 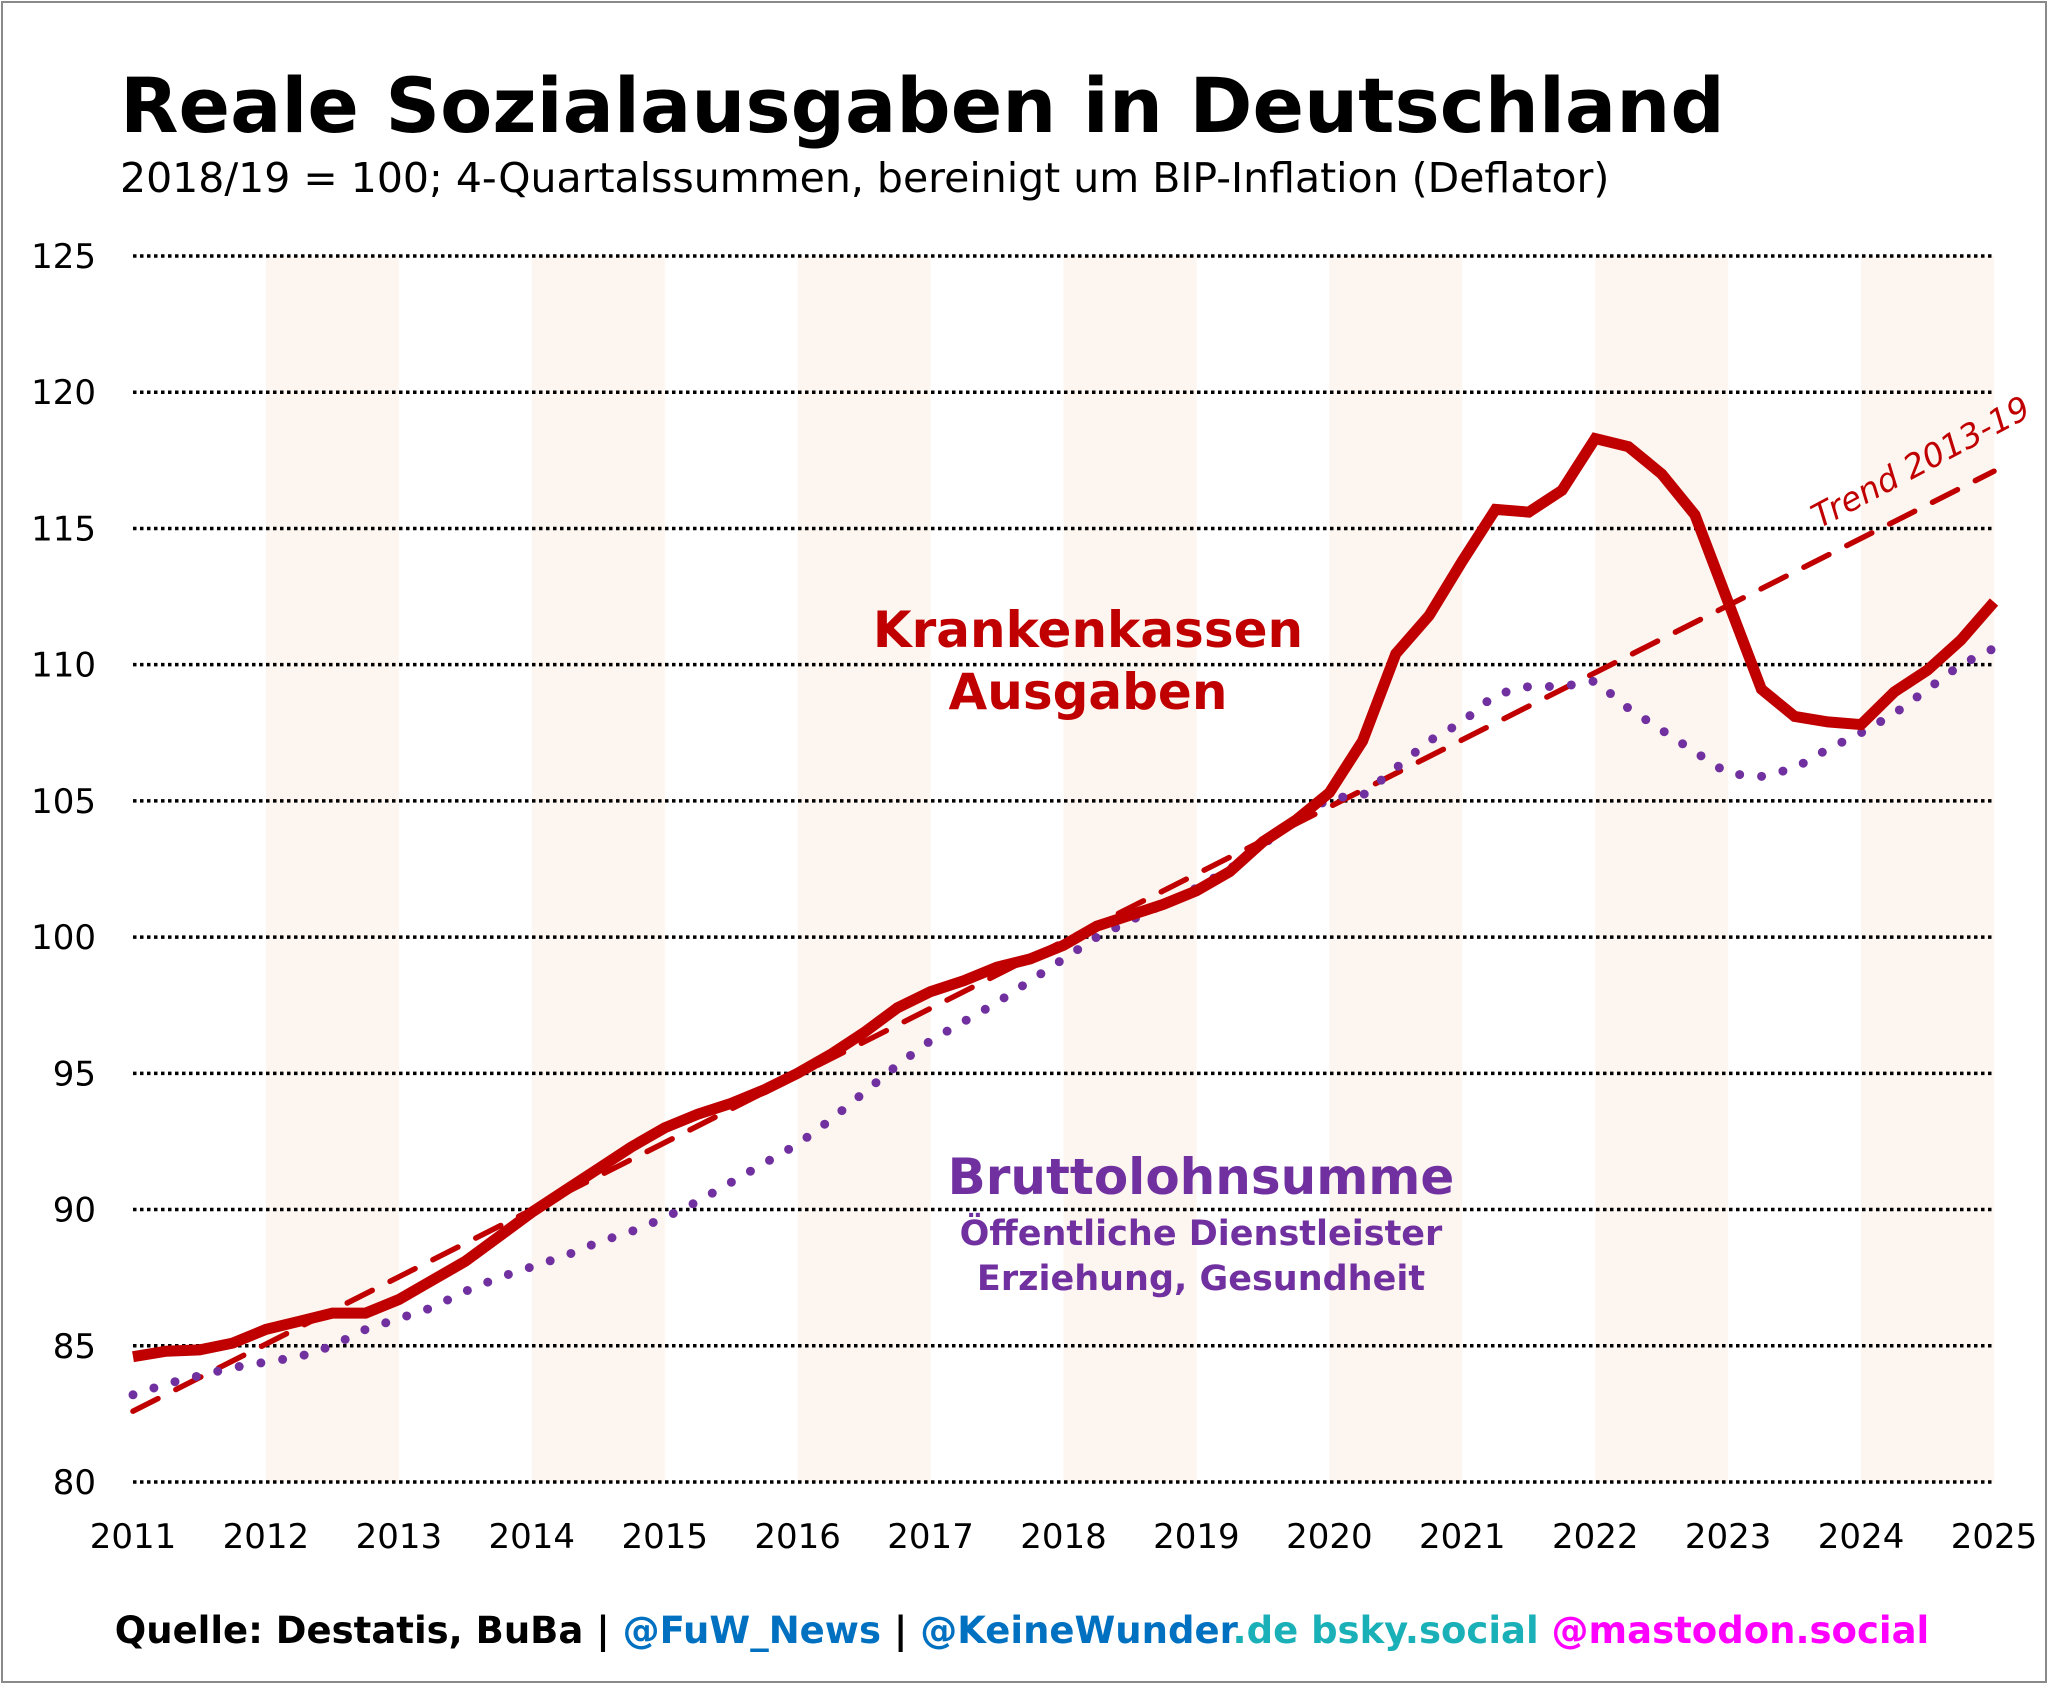 I want to click on footer-keinewunder-link: @KeineWunder, so click(x=1079, y=1630).